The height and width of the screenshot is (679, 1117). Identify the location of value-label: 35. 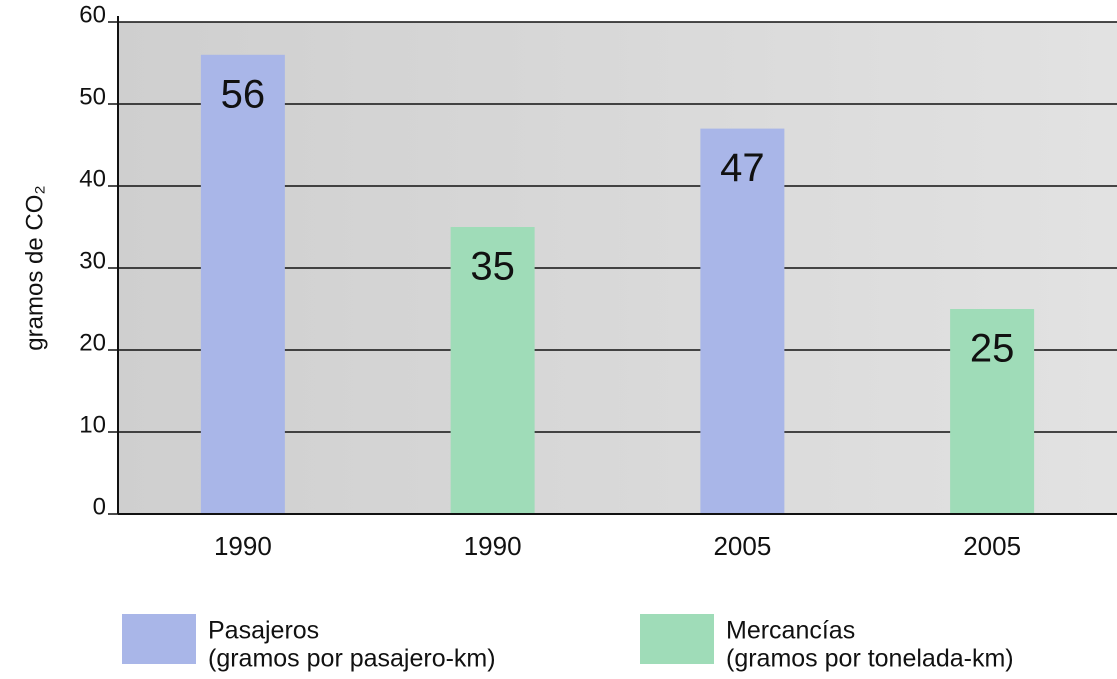
(492, 267).